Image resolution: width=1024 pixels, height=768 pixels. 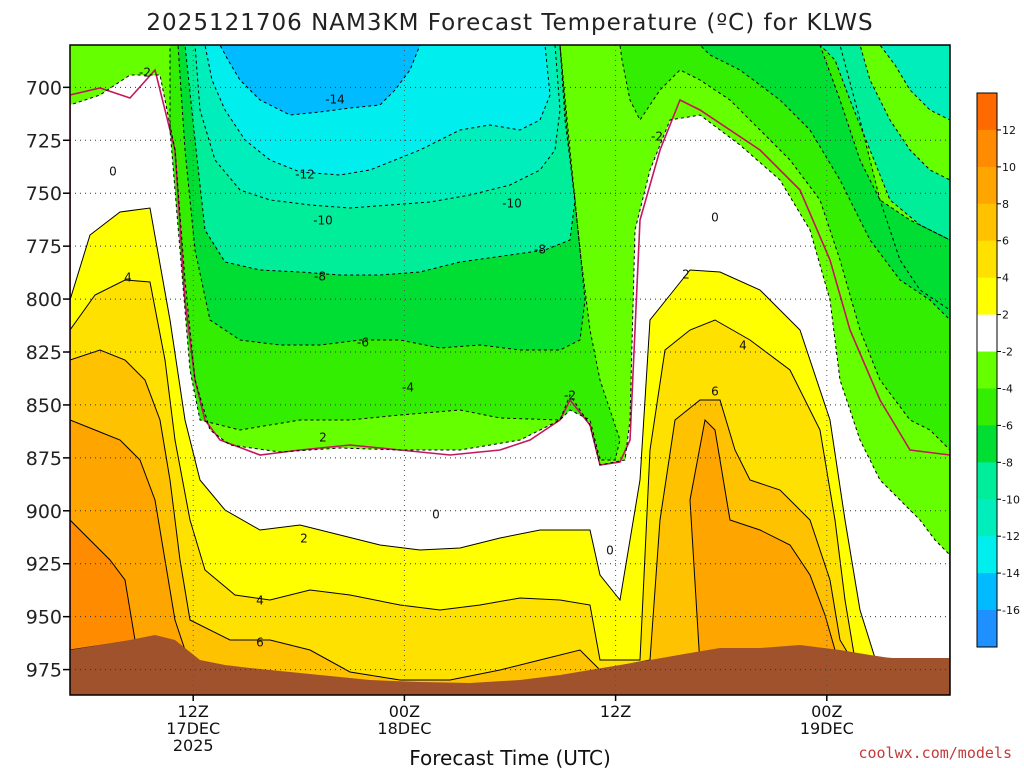 What do you see at coordinates (193, 728) in the screenshot?
I see `x-tick-label-0-1: 17DEC` at bounding box center [193, 728].